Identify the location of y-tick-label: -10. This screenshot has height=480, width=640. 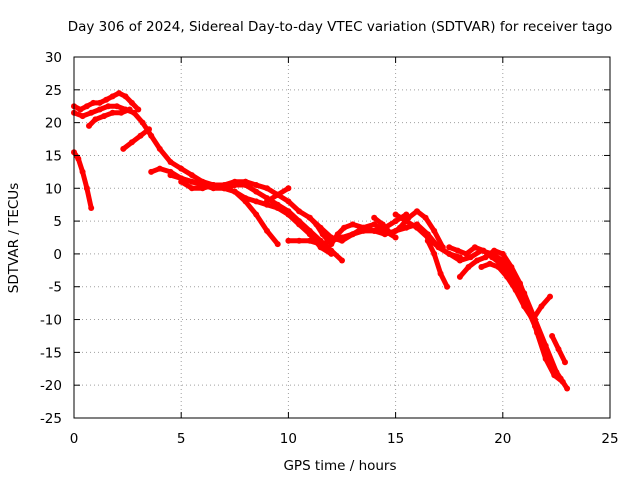
(51, 321).